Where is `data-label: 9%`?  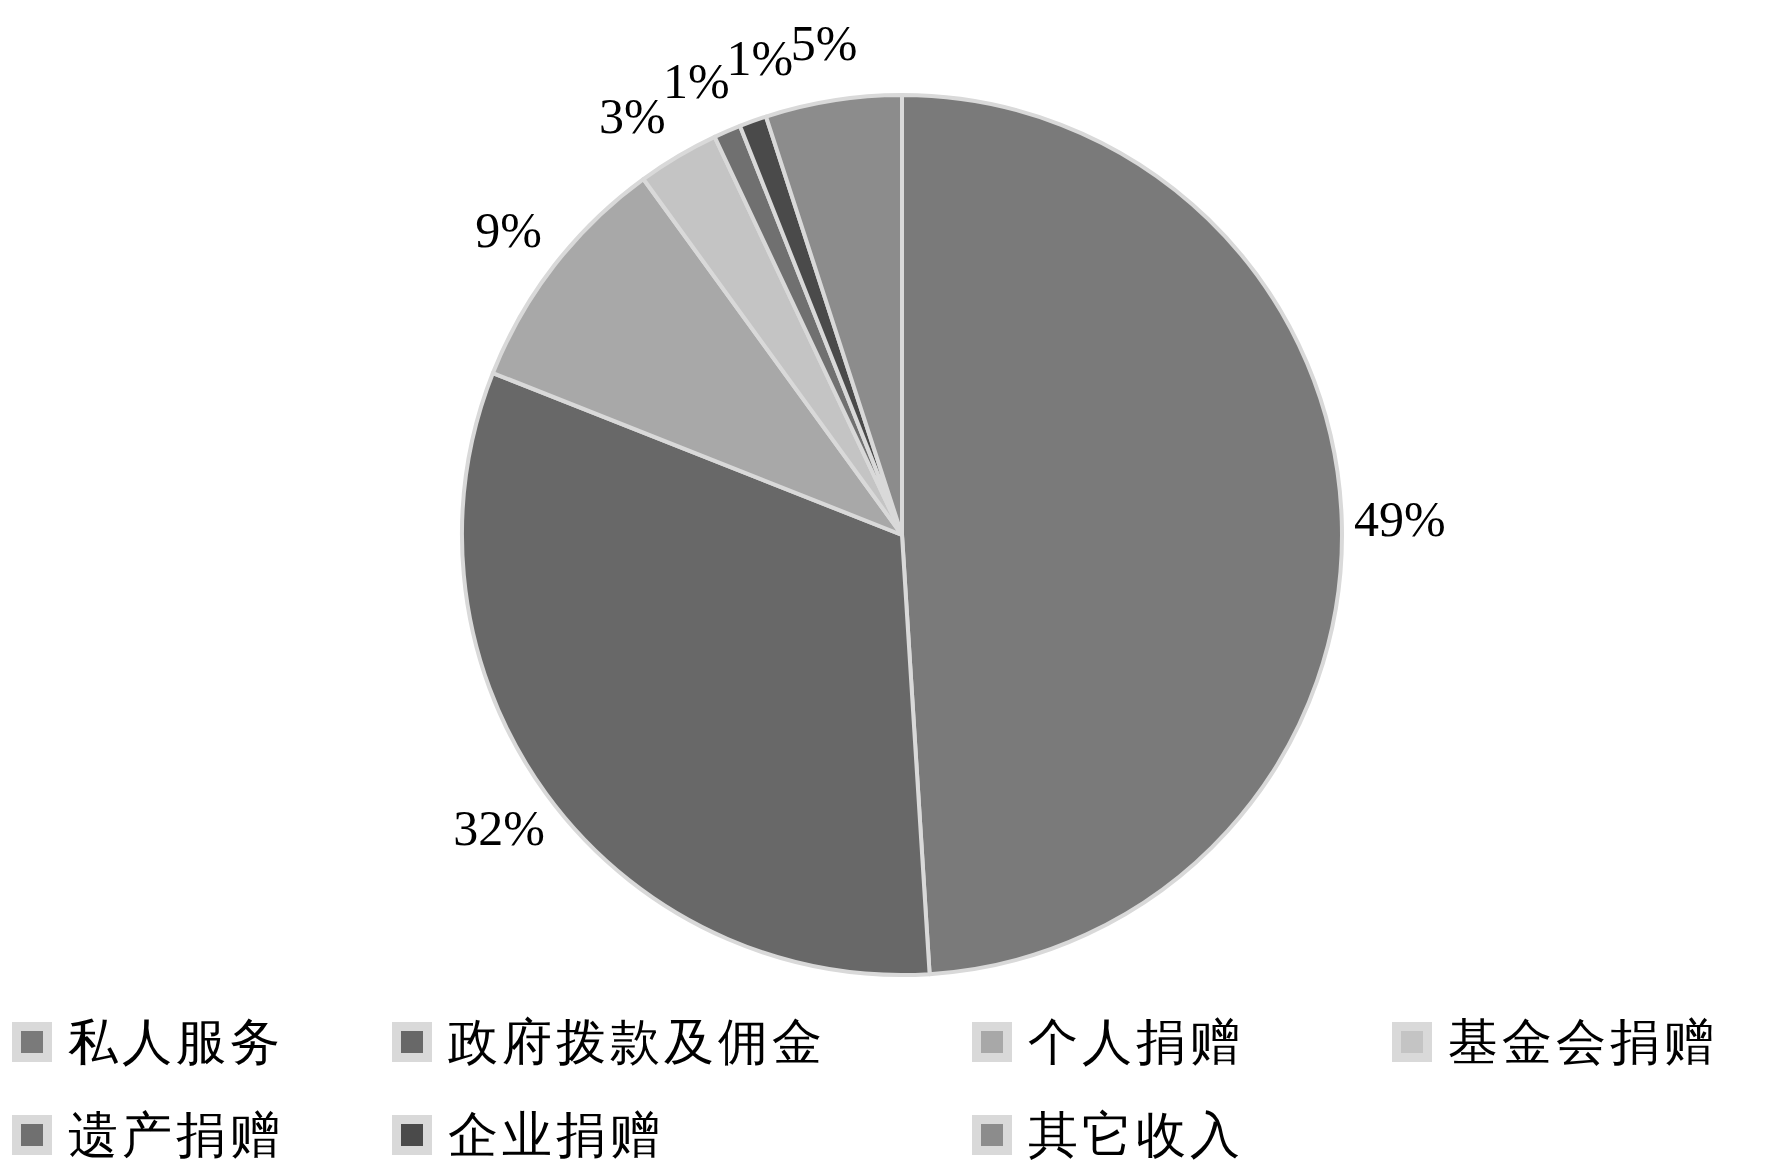
data-label: 9% is located at coordinates (508, 229).